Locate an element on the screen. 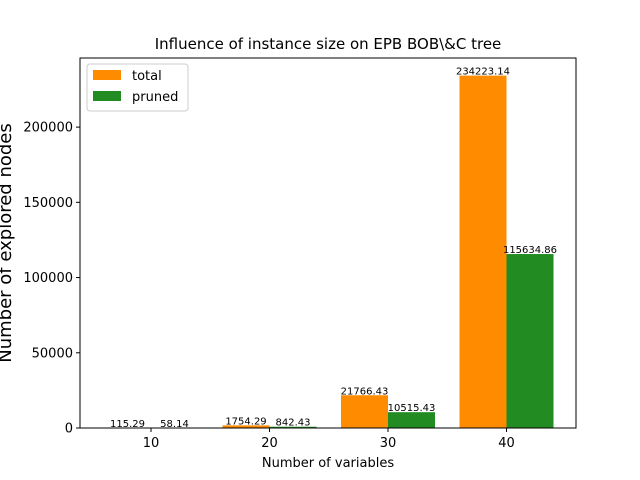 The image size is (640, 480). y-tick-label-0: 0 is located at coordinates (69, 429).